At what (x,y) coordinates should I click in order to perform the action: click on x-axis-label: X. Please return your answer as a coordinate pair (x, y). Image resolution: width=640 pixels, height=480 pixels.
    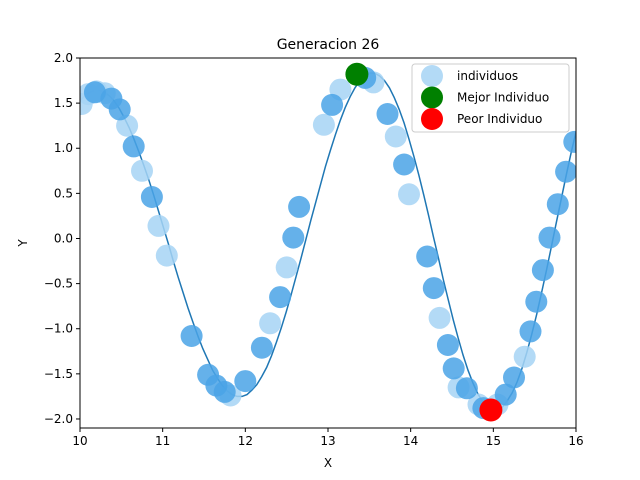
    Looking at the image, I should click on (328, 463).